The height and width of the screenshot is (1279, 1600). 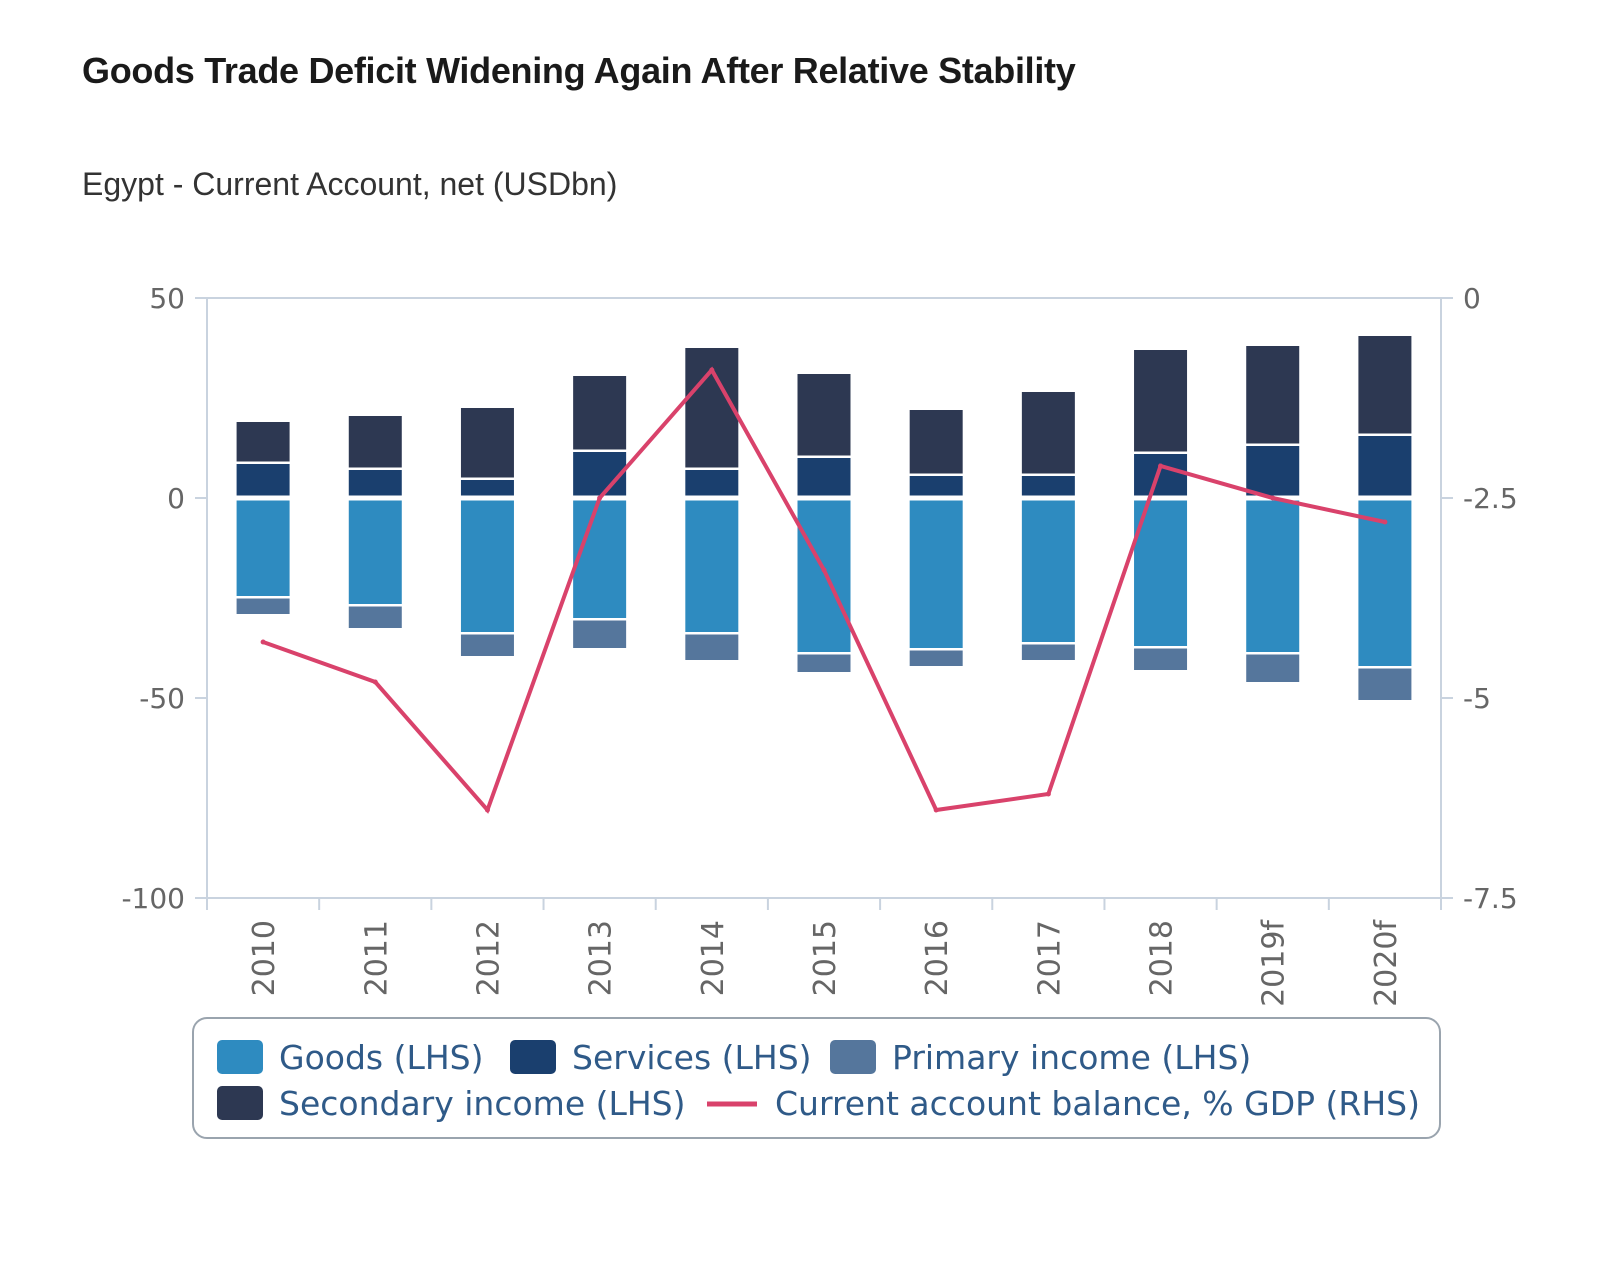 What do you see at coordinates (350, 184) in the screenshot?
I see `chart-subtitle: Egypt - Current Account, net (USDbn)` at bounding box center [350, 184].